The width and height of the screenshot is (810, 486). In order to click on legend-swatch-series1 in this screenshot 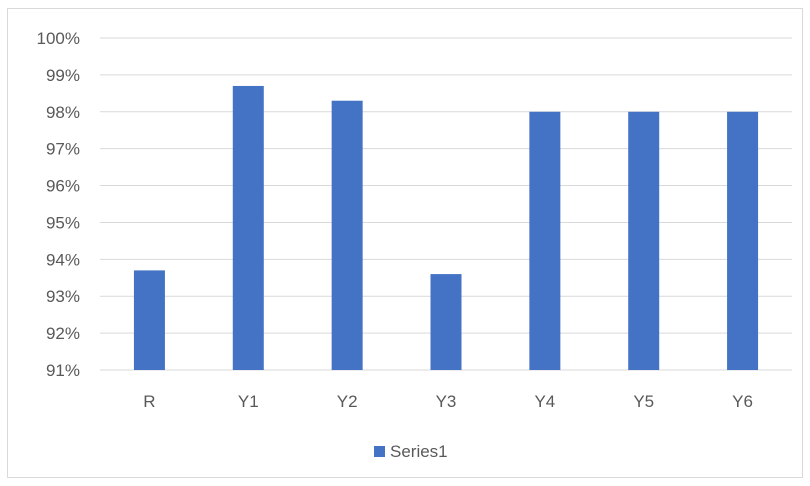, I will do `click(379, 451)`.